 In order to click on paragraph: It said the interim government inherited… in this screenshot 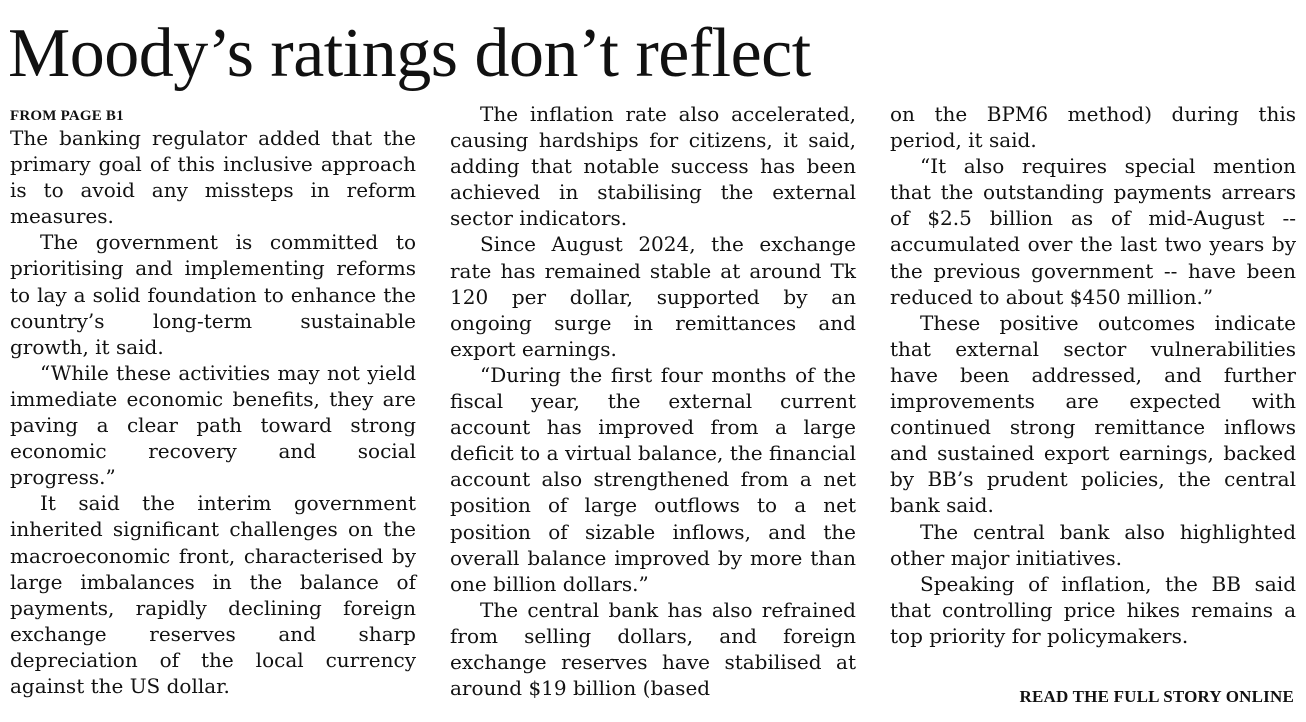, I will do `click(213, 594)`.